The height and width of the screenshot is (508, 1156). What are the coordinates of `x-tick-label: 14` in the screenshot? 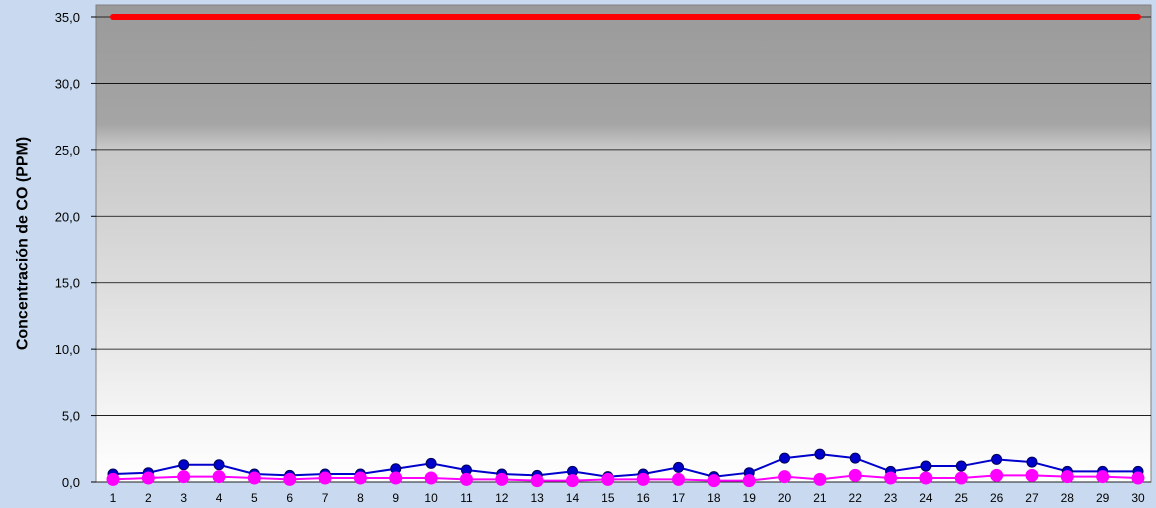 It's located at (573, 498).